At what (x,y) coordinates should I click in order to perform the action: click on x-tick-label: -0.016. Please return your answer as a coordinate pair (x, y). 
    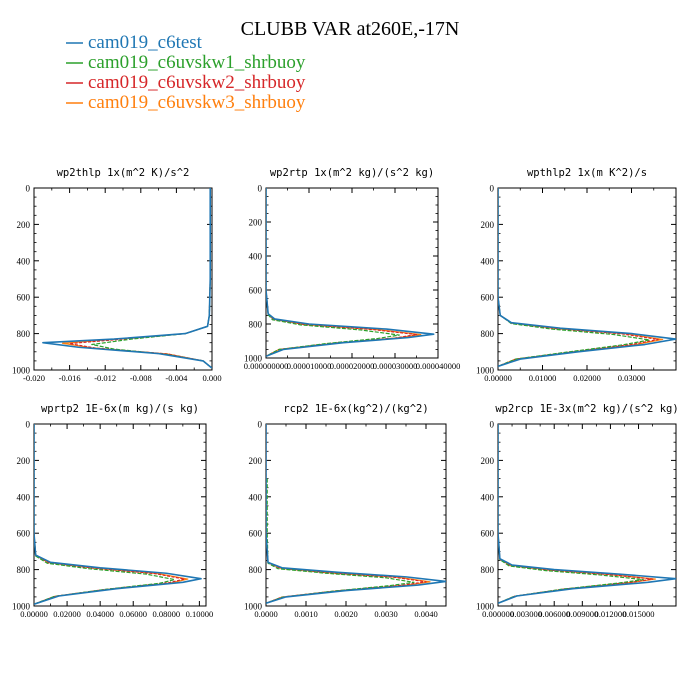
    Looking at the image, I should click on (70, 378).